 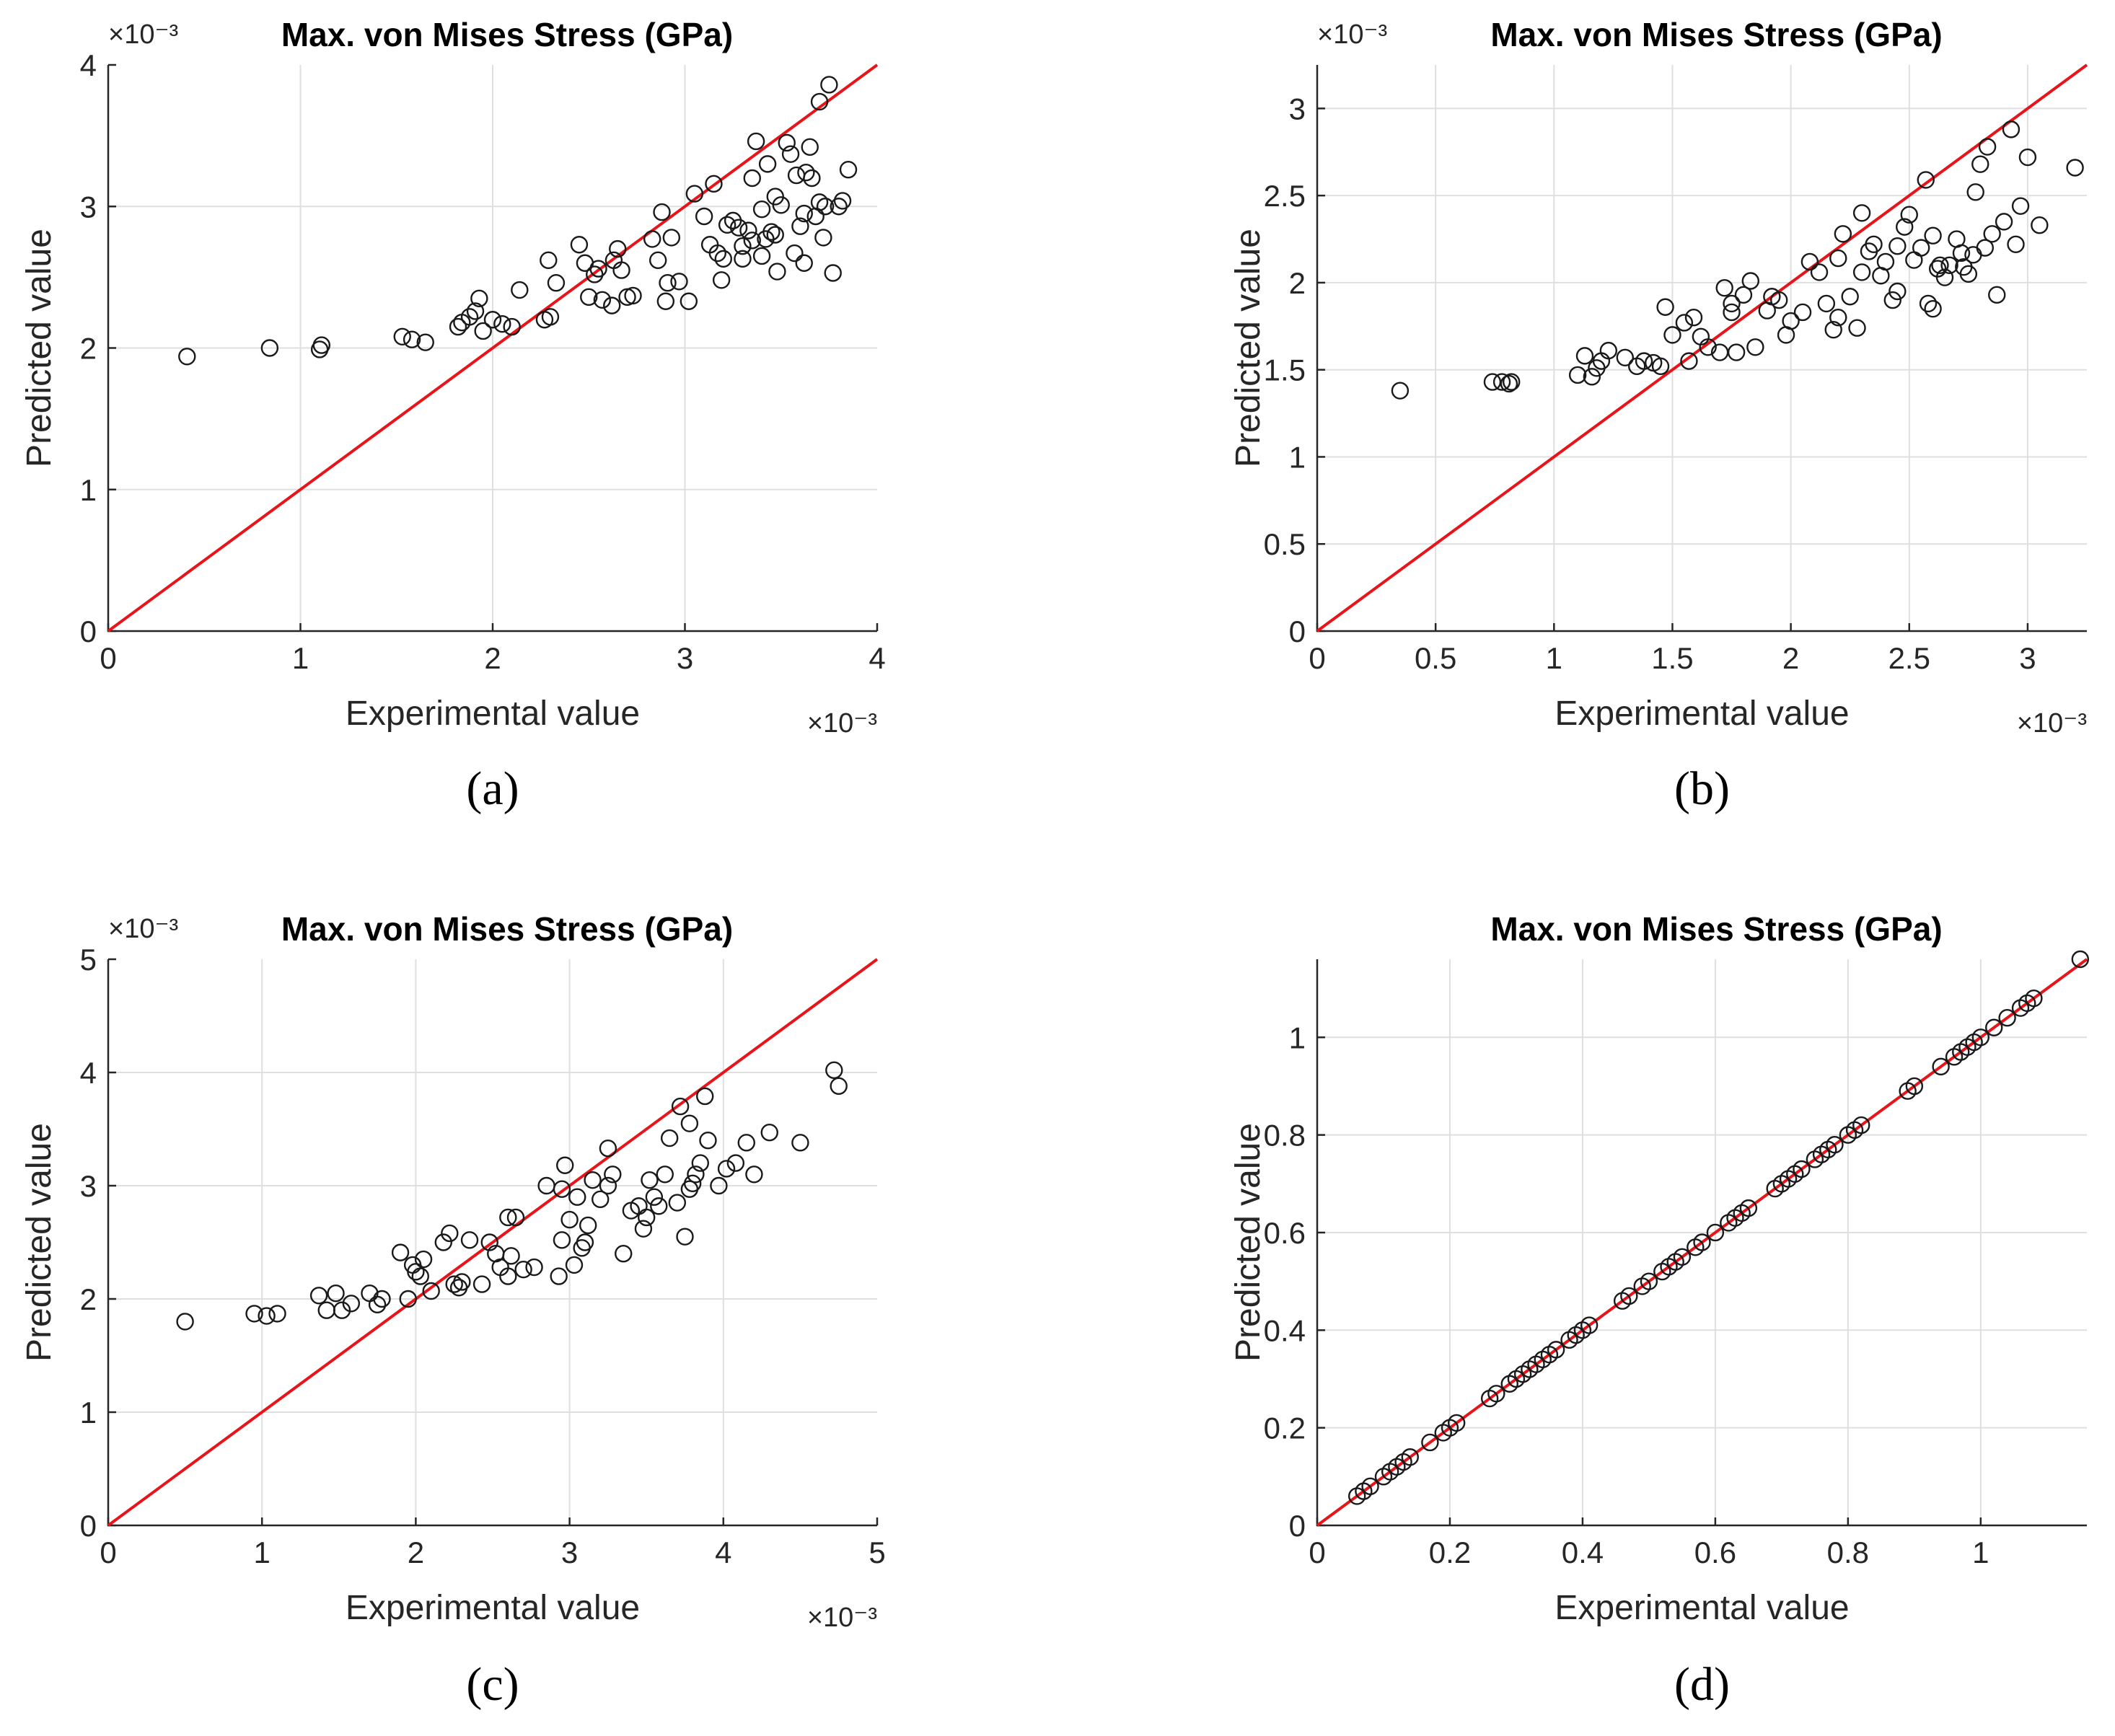 What do you see at coordinates (1848, 1552) in the screenshot?
I see `x-tick-label: 0.8` at bounding box center [1848, 1552].